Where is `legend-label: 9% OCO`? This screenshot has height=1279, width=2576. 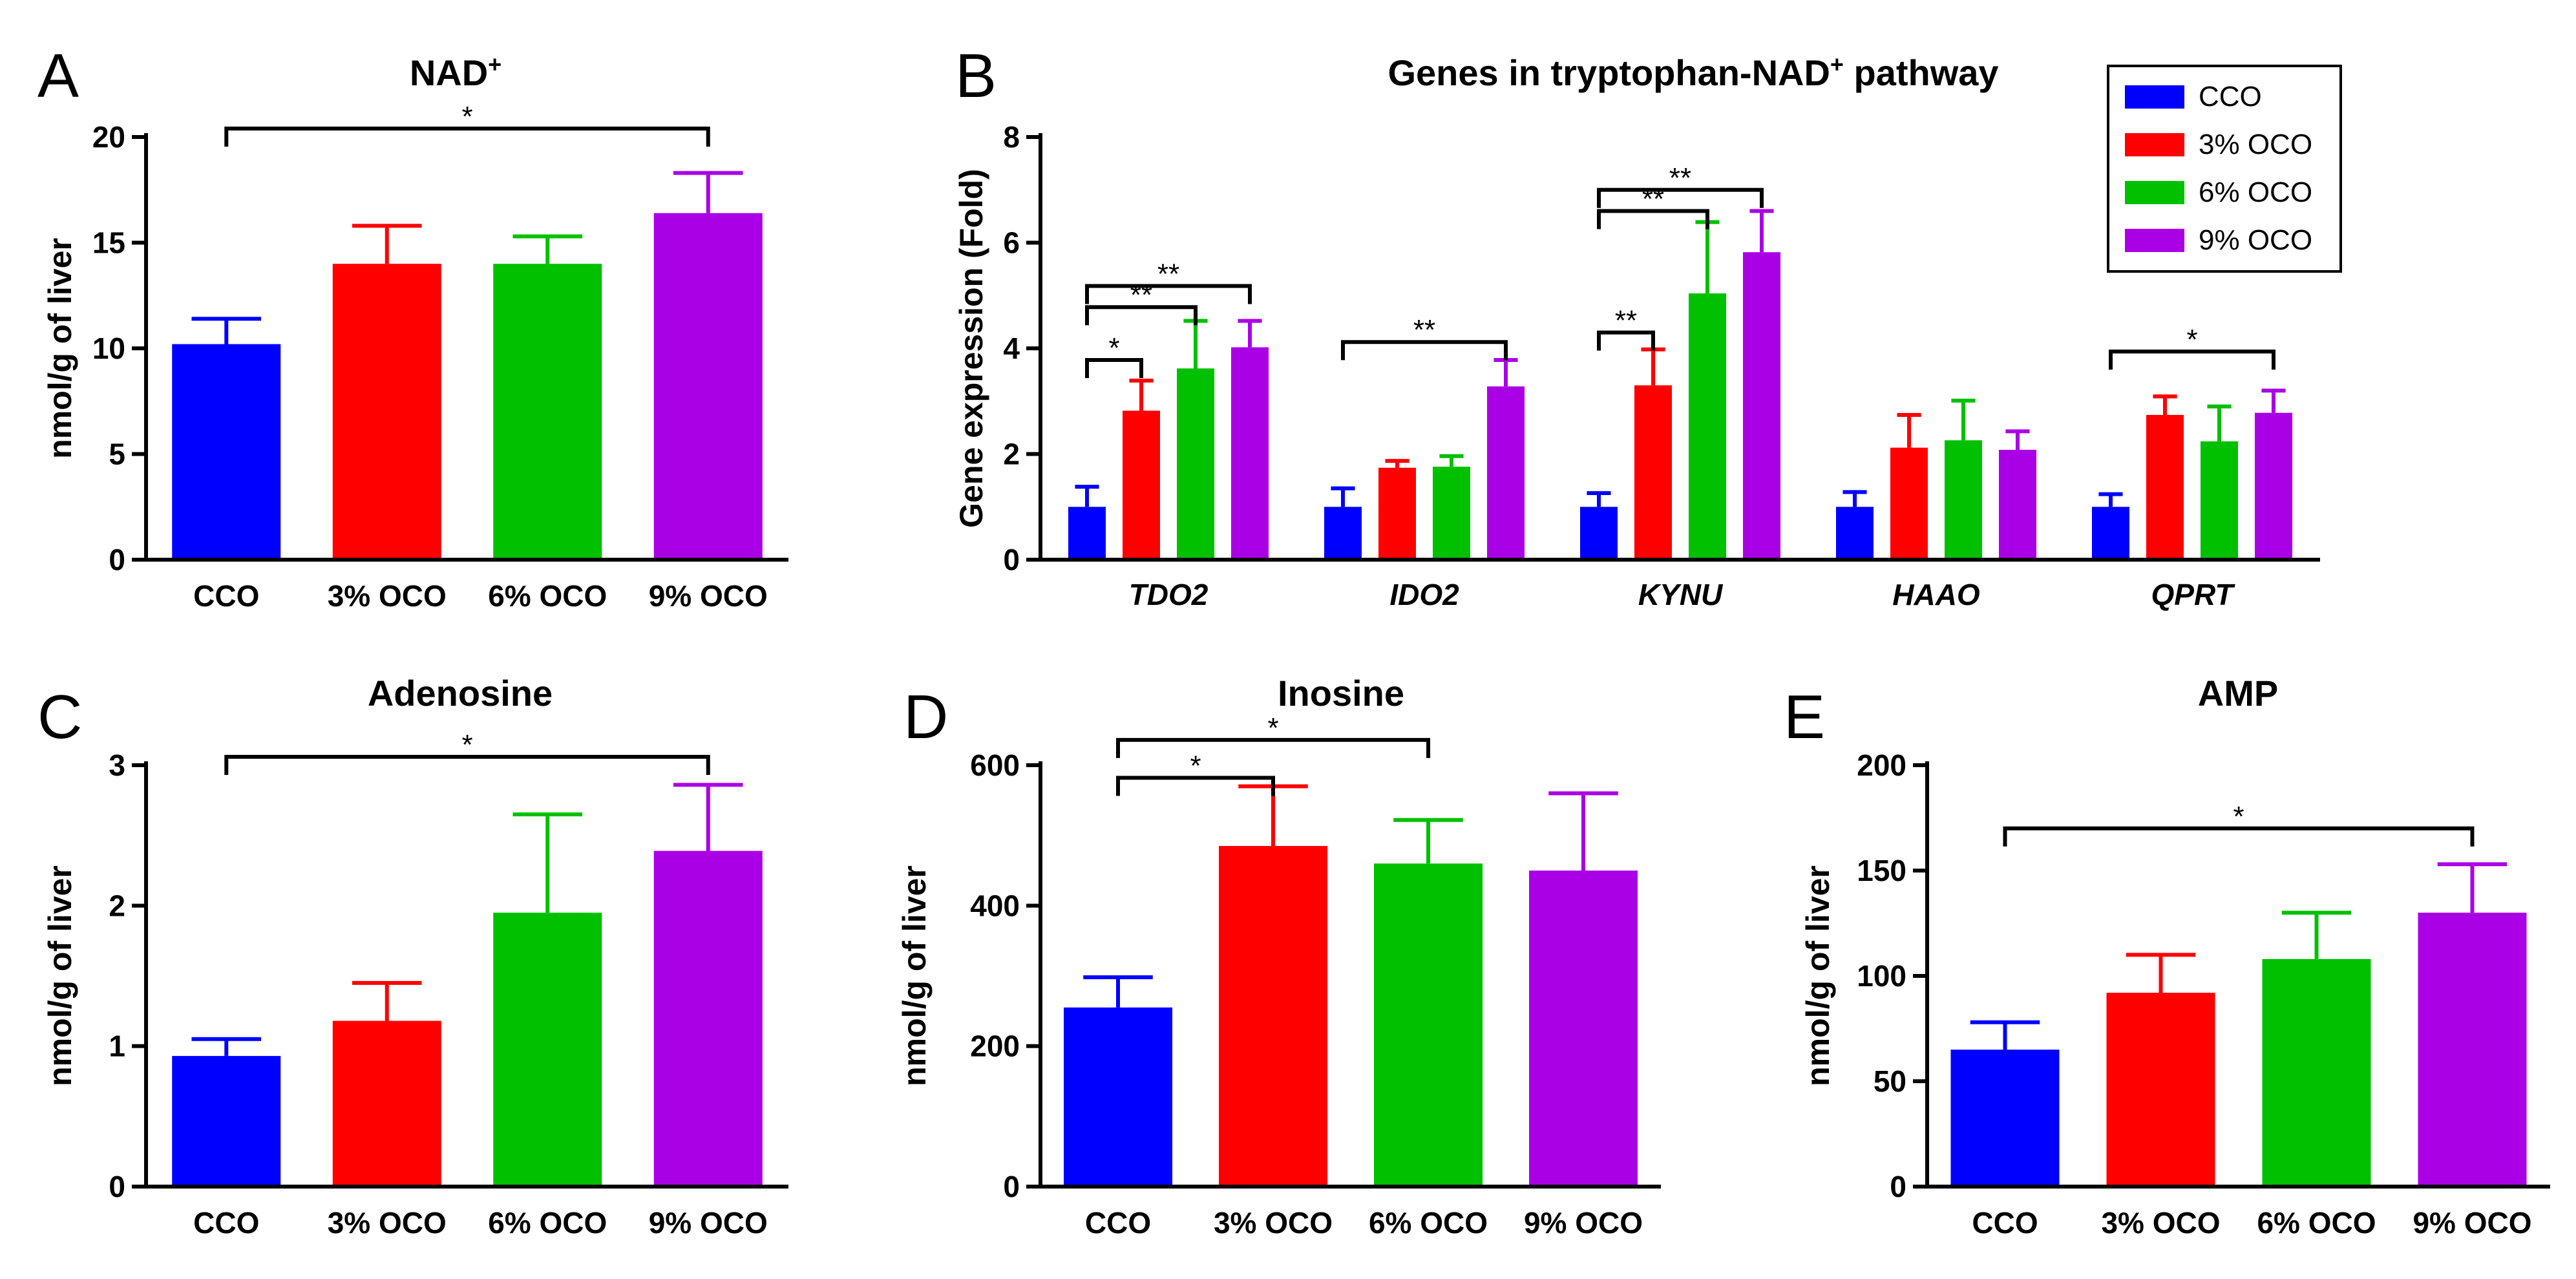
legend-label: 9% OCO is located at coordinates (2255, 240).